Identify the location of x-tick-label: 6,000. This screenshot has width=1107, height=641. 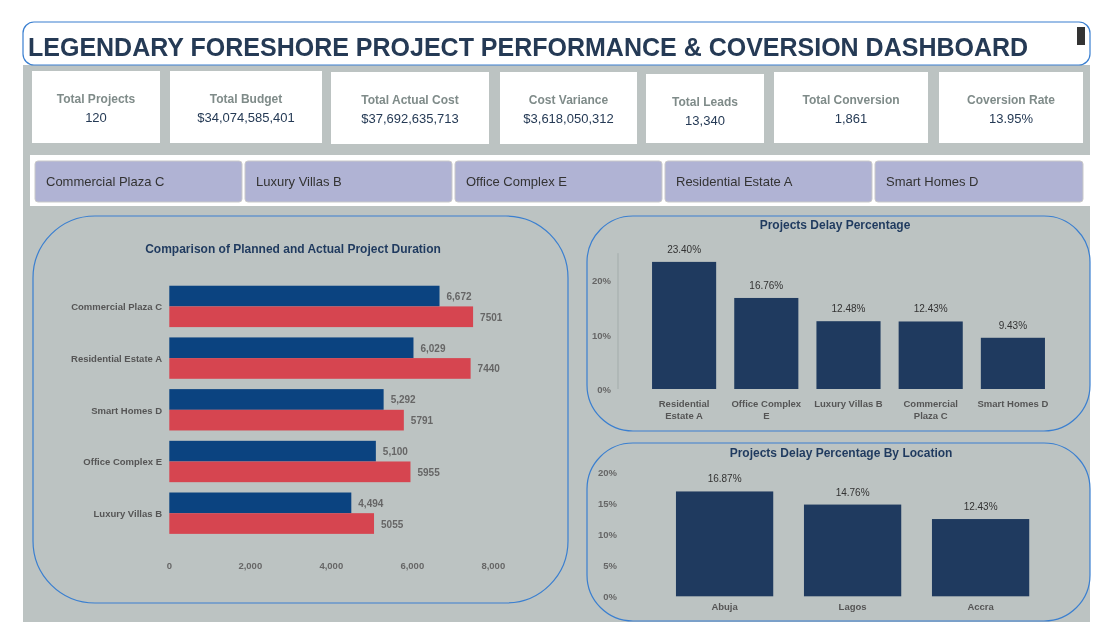
(412, 565).